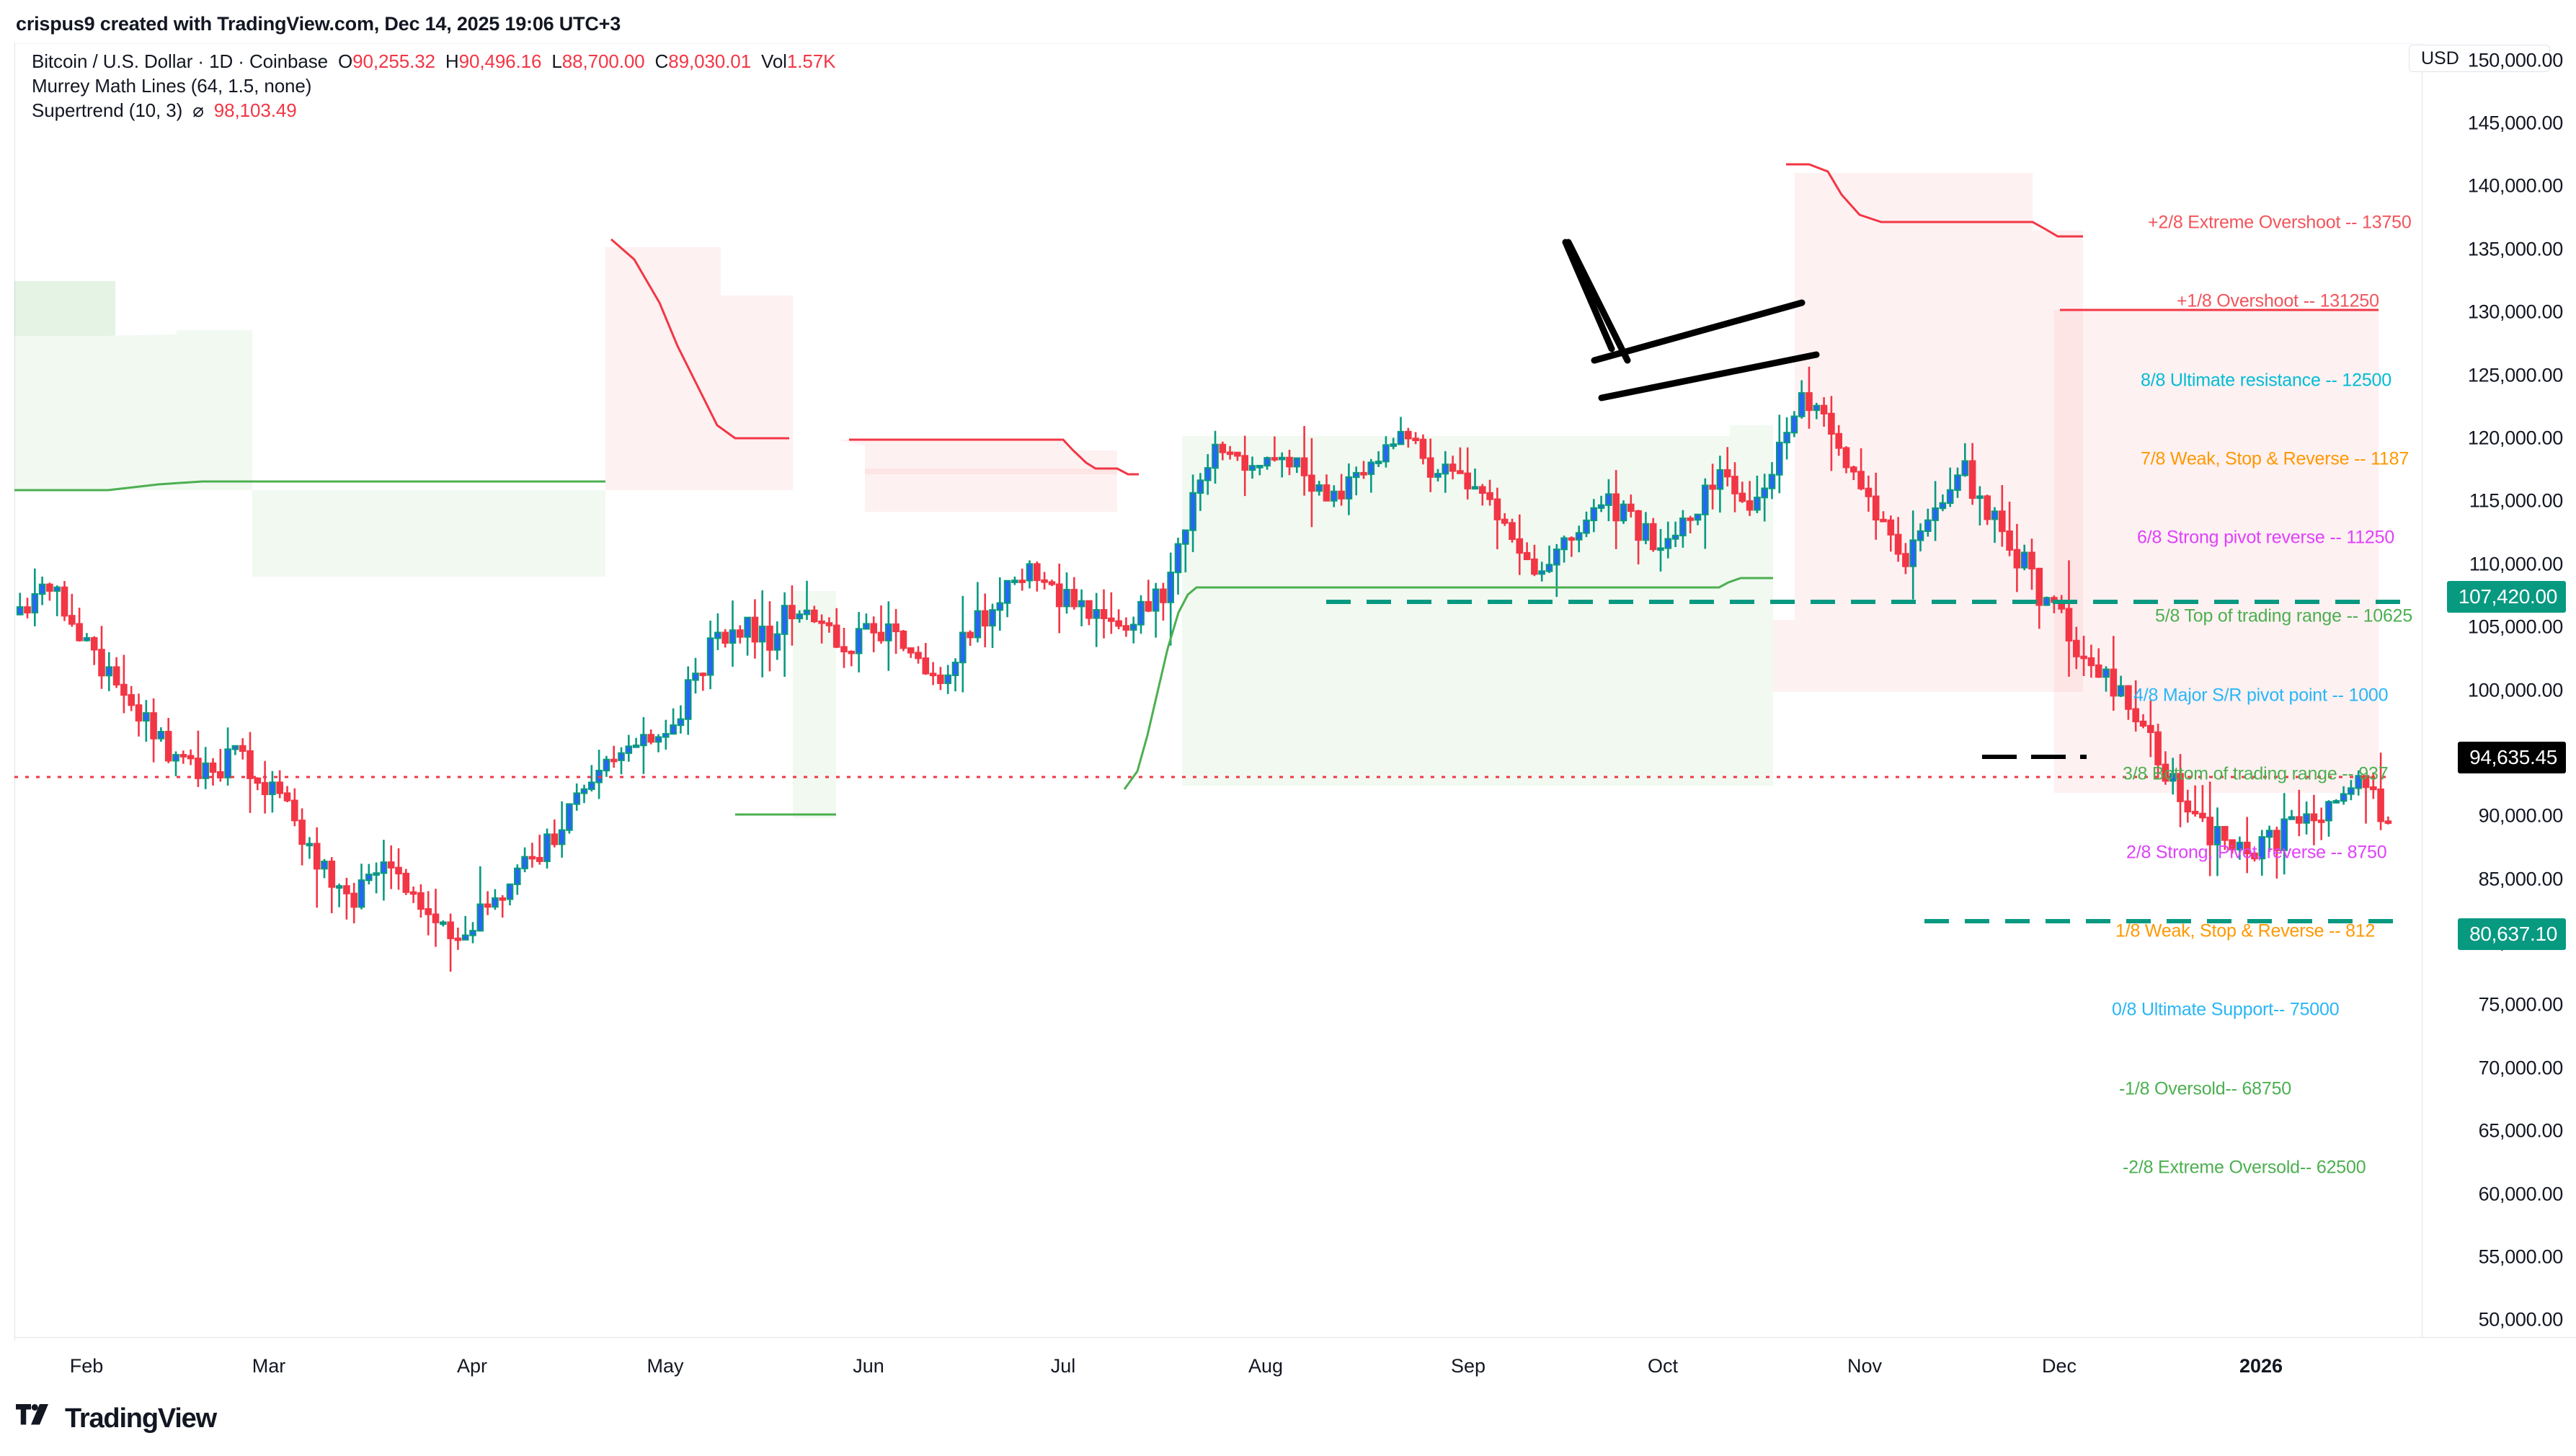 Image resolution: width=2576 pixels, height=1456 pixels. I want to click on price-tick: 70,000.00, so click(2521, 1068).